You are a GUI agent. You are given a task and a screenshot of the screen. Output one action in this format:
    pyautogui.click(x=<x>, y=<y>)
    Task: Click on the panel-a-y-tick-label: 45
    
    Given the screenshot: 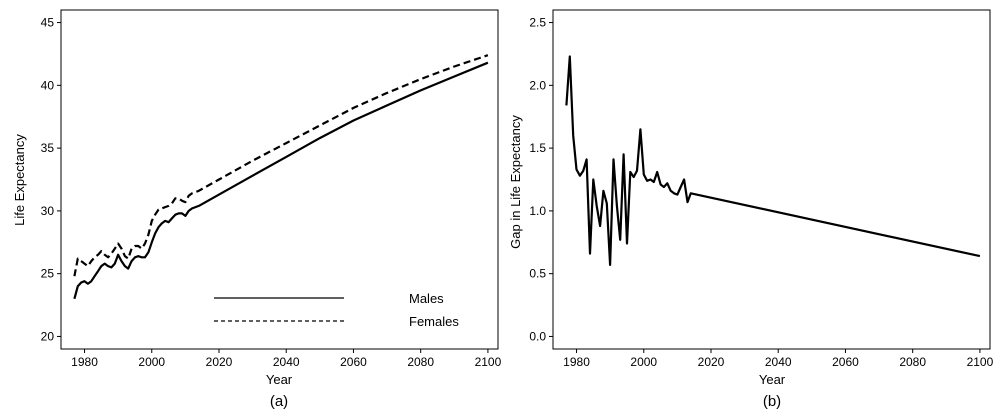 What is the action you would take?
    pyautogui.click(x=48, y=23)
    